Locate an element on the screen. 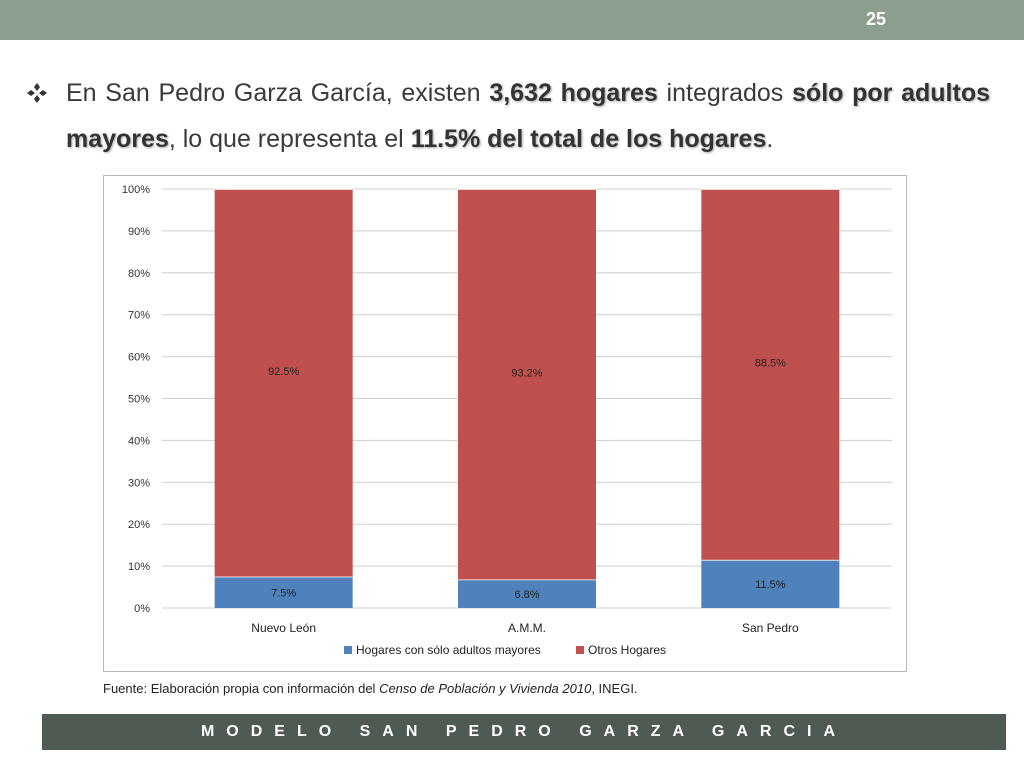 The width and height of the screenshot is (1024, 768). y-tick-label: 20% is located at coordinates (139, 525).